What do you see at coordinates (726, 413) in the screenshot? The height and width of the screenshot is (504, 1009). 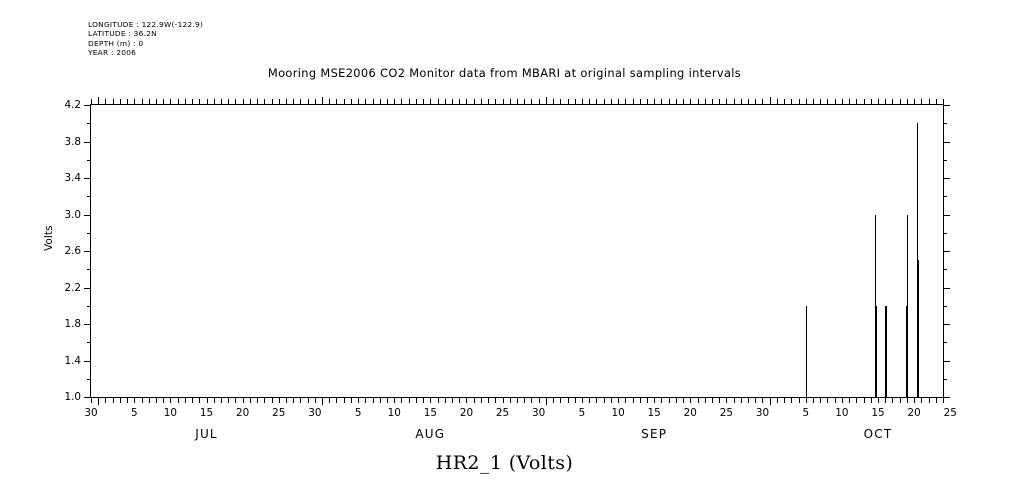 I see `x-axis-tick-label: 25` at bounding box center [726, 413].